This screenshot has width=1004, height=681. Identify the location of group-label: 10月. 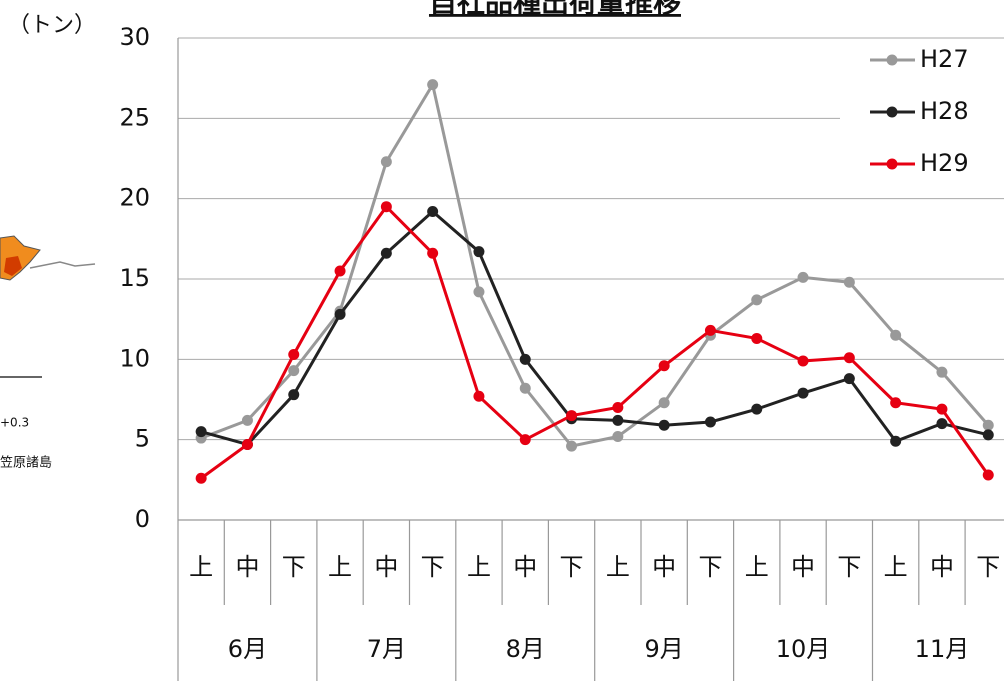
(803, 649).